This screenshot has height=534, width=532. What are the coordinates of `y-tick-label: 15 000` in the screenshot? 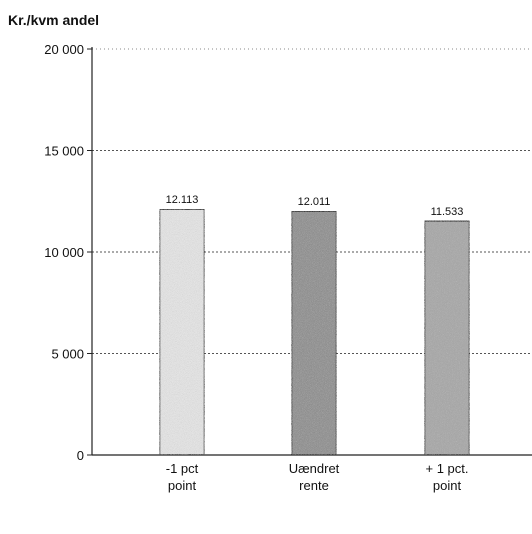 It's located at (64, 151).